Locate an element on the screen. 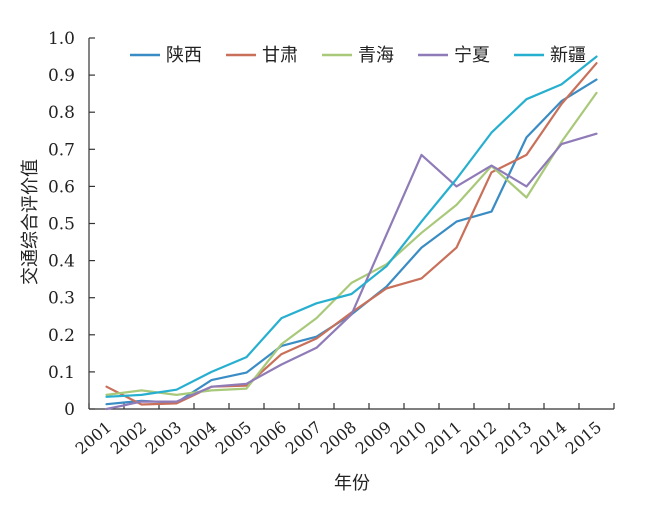 The image size is (650, 508). x-tick-label: 2015 is located at coordinates (583, 438).